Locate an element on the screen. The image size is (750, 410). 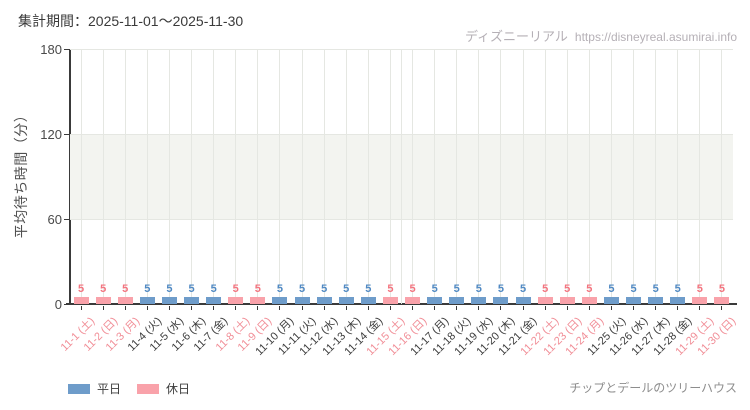
y-tick-label: 180 is located at coordinates (51, 49).